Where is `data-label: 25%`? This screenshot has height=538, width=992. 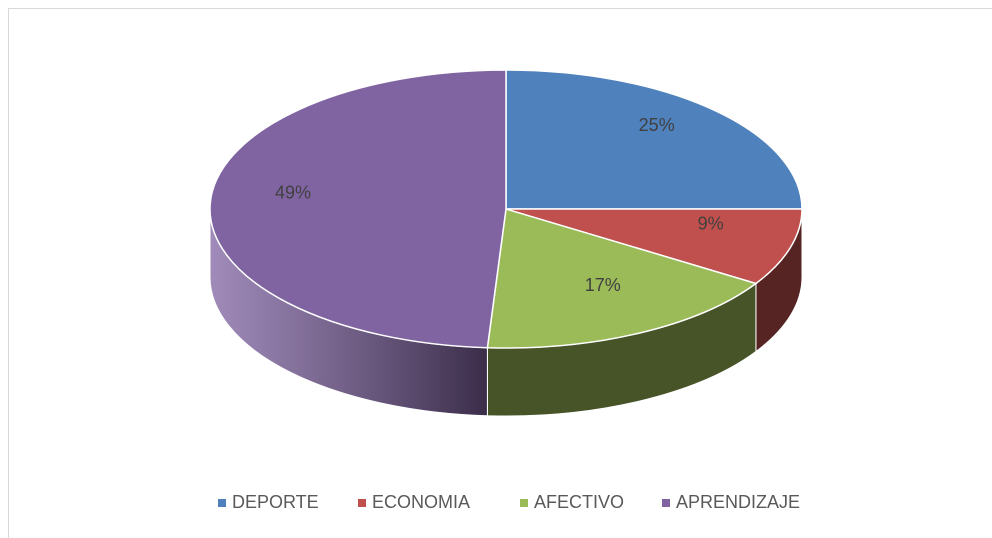 data-label: 25% is located at coordinates (657, 125).